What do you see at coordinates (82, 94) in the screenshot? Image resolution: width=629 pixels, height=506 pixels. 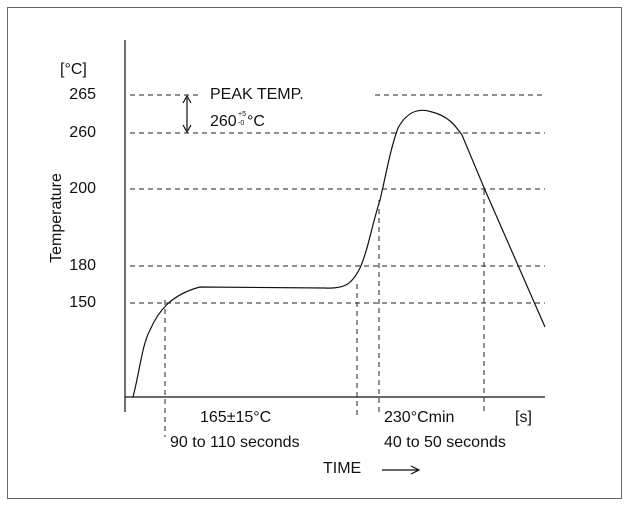 I see `y-tick-label: 265` at bounding box center [82, 94].